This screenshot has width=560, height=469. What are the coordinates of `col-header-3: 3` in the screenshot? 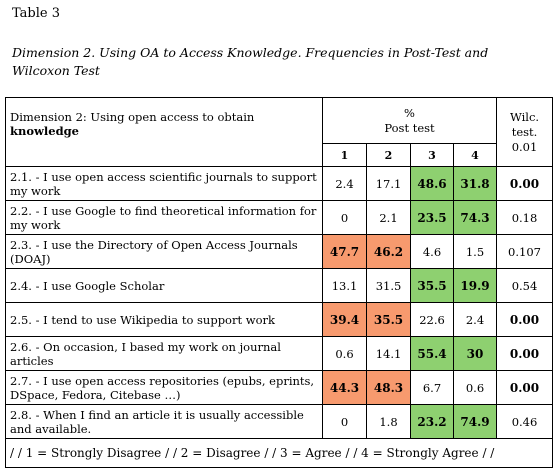 It's located at (432, 155).